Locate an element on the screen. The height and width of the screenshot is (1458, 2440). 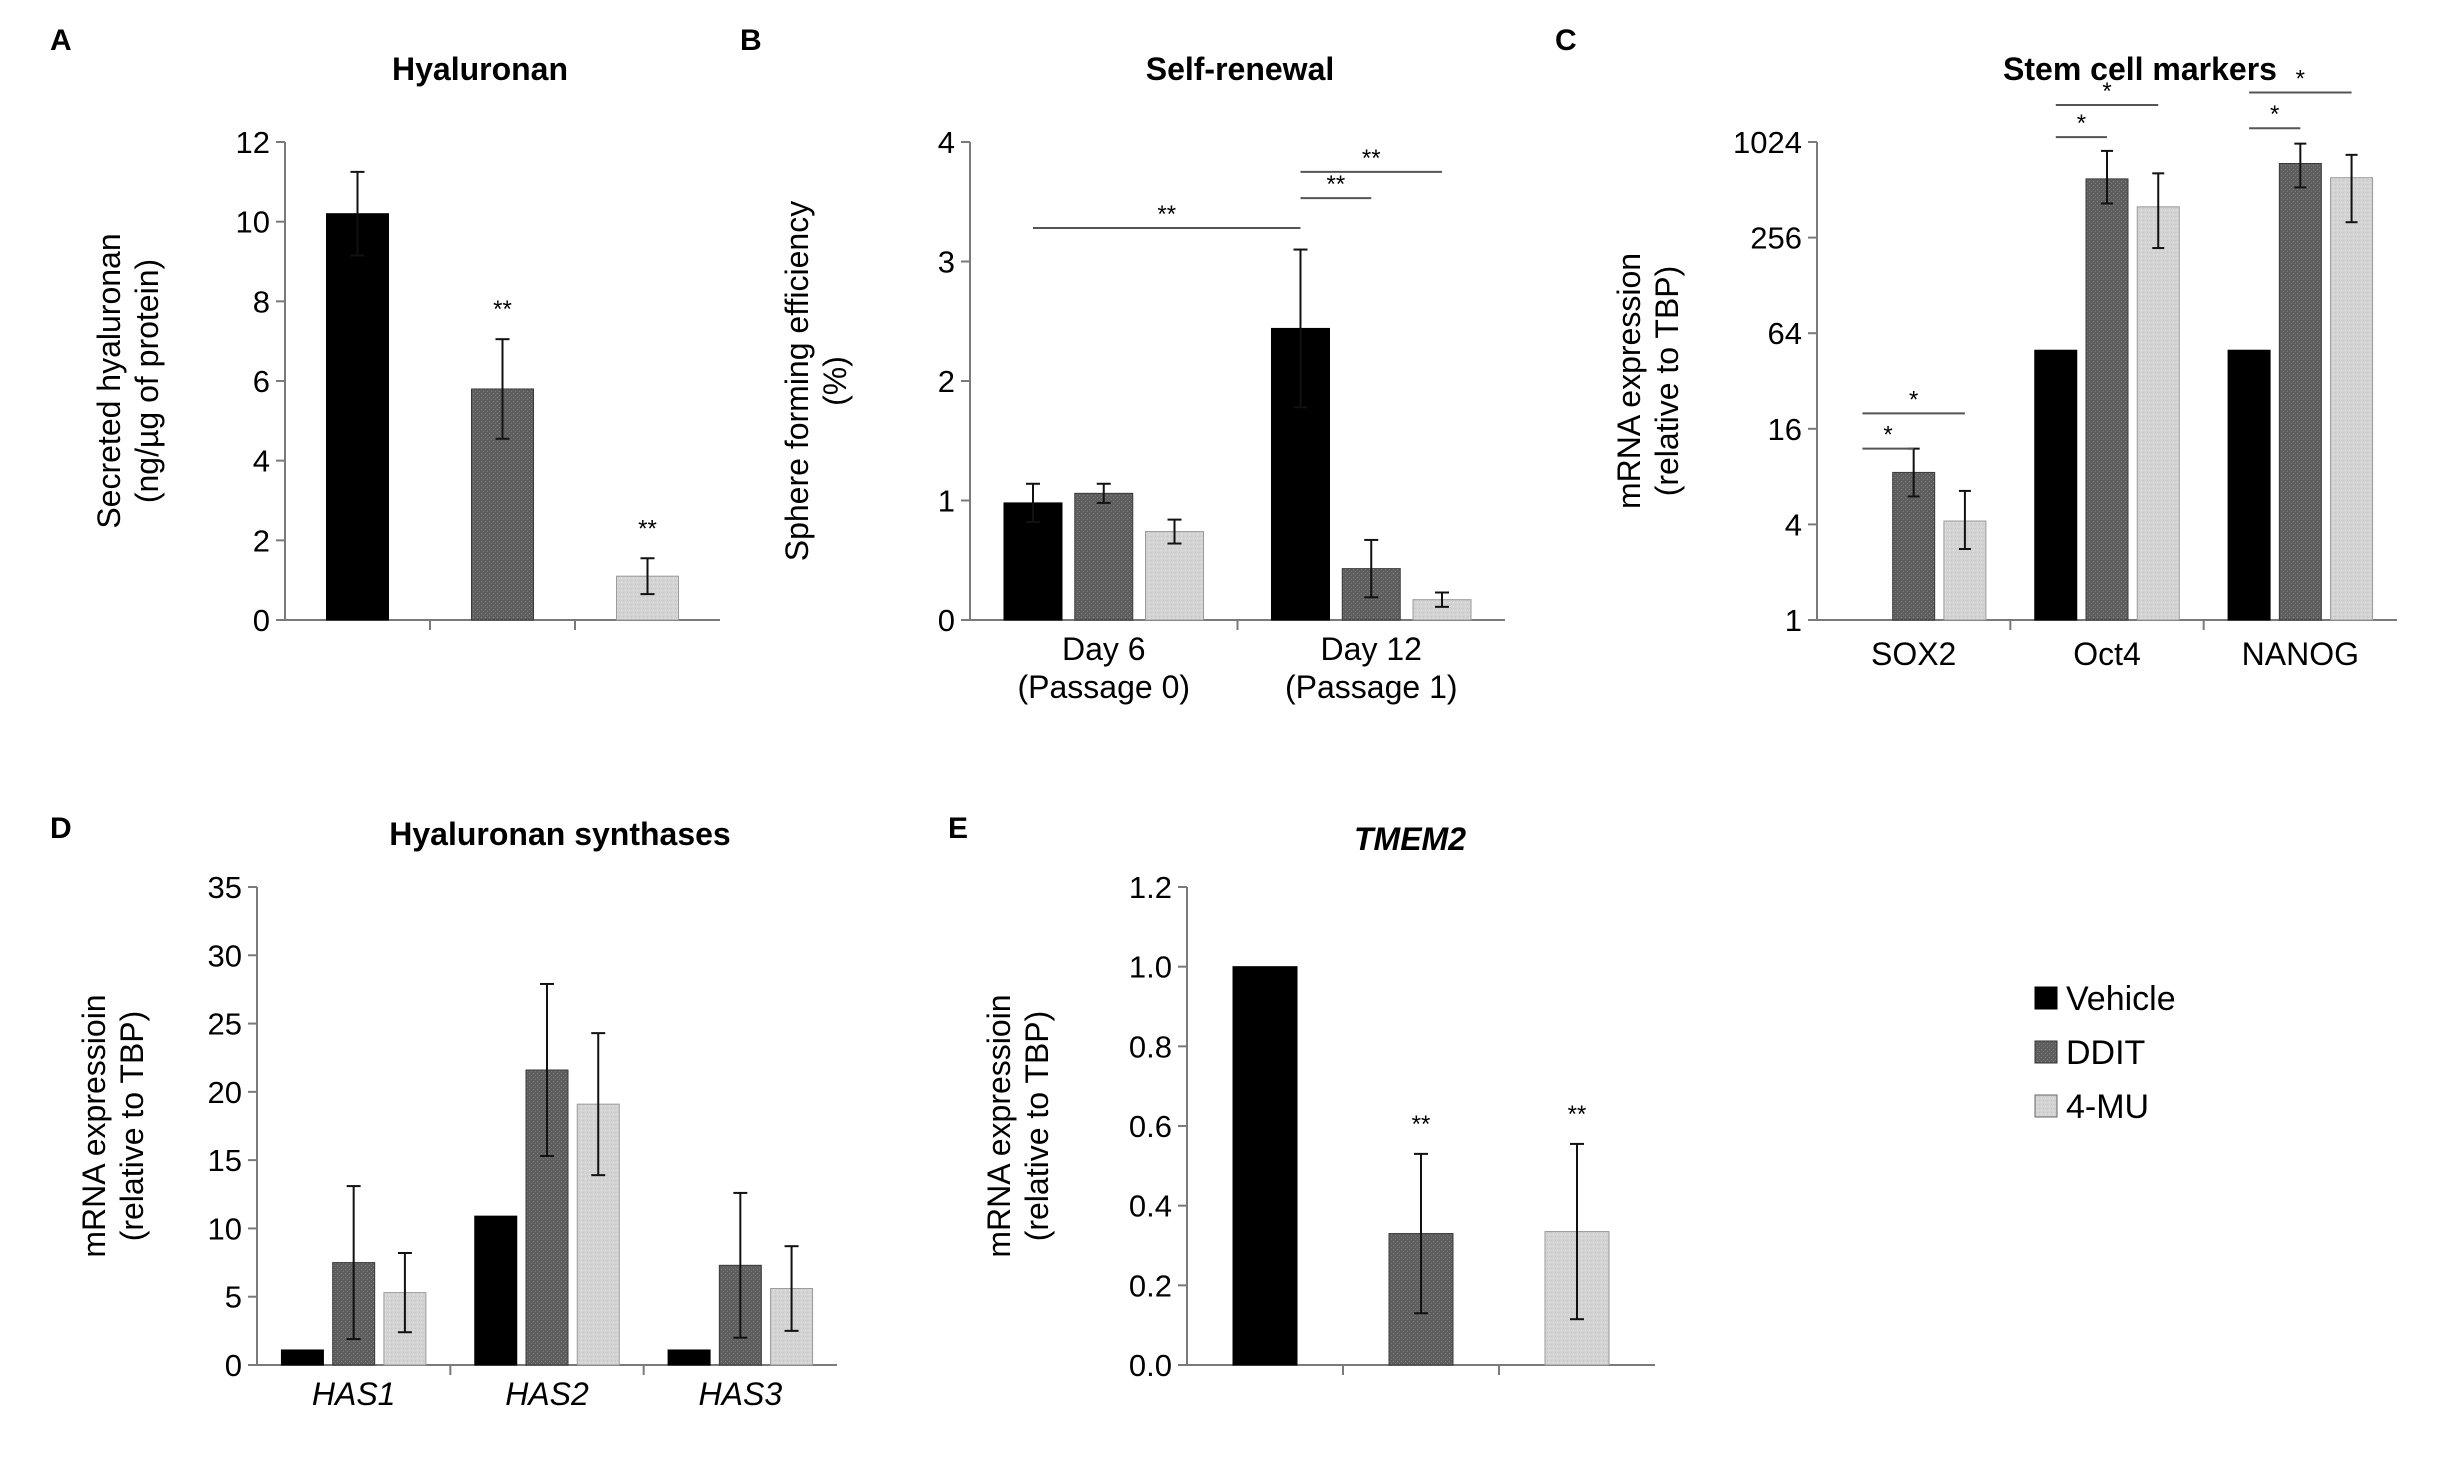
panel-label-a: A is located at coordinates (61, 40).